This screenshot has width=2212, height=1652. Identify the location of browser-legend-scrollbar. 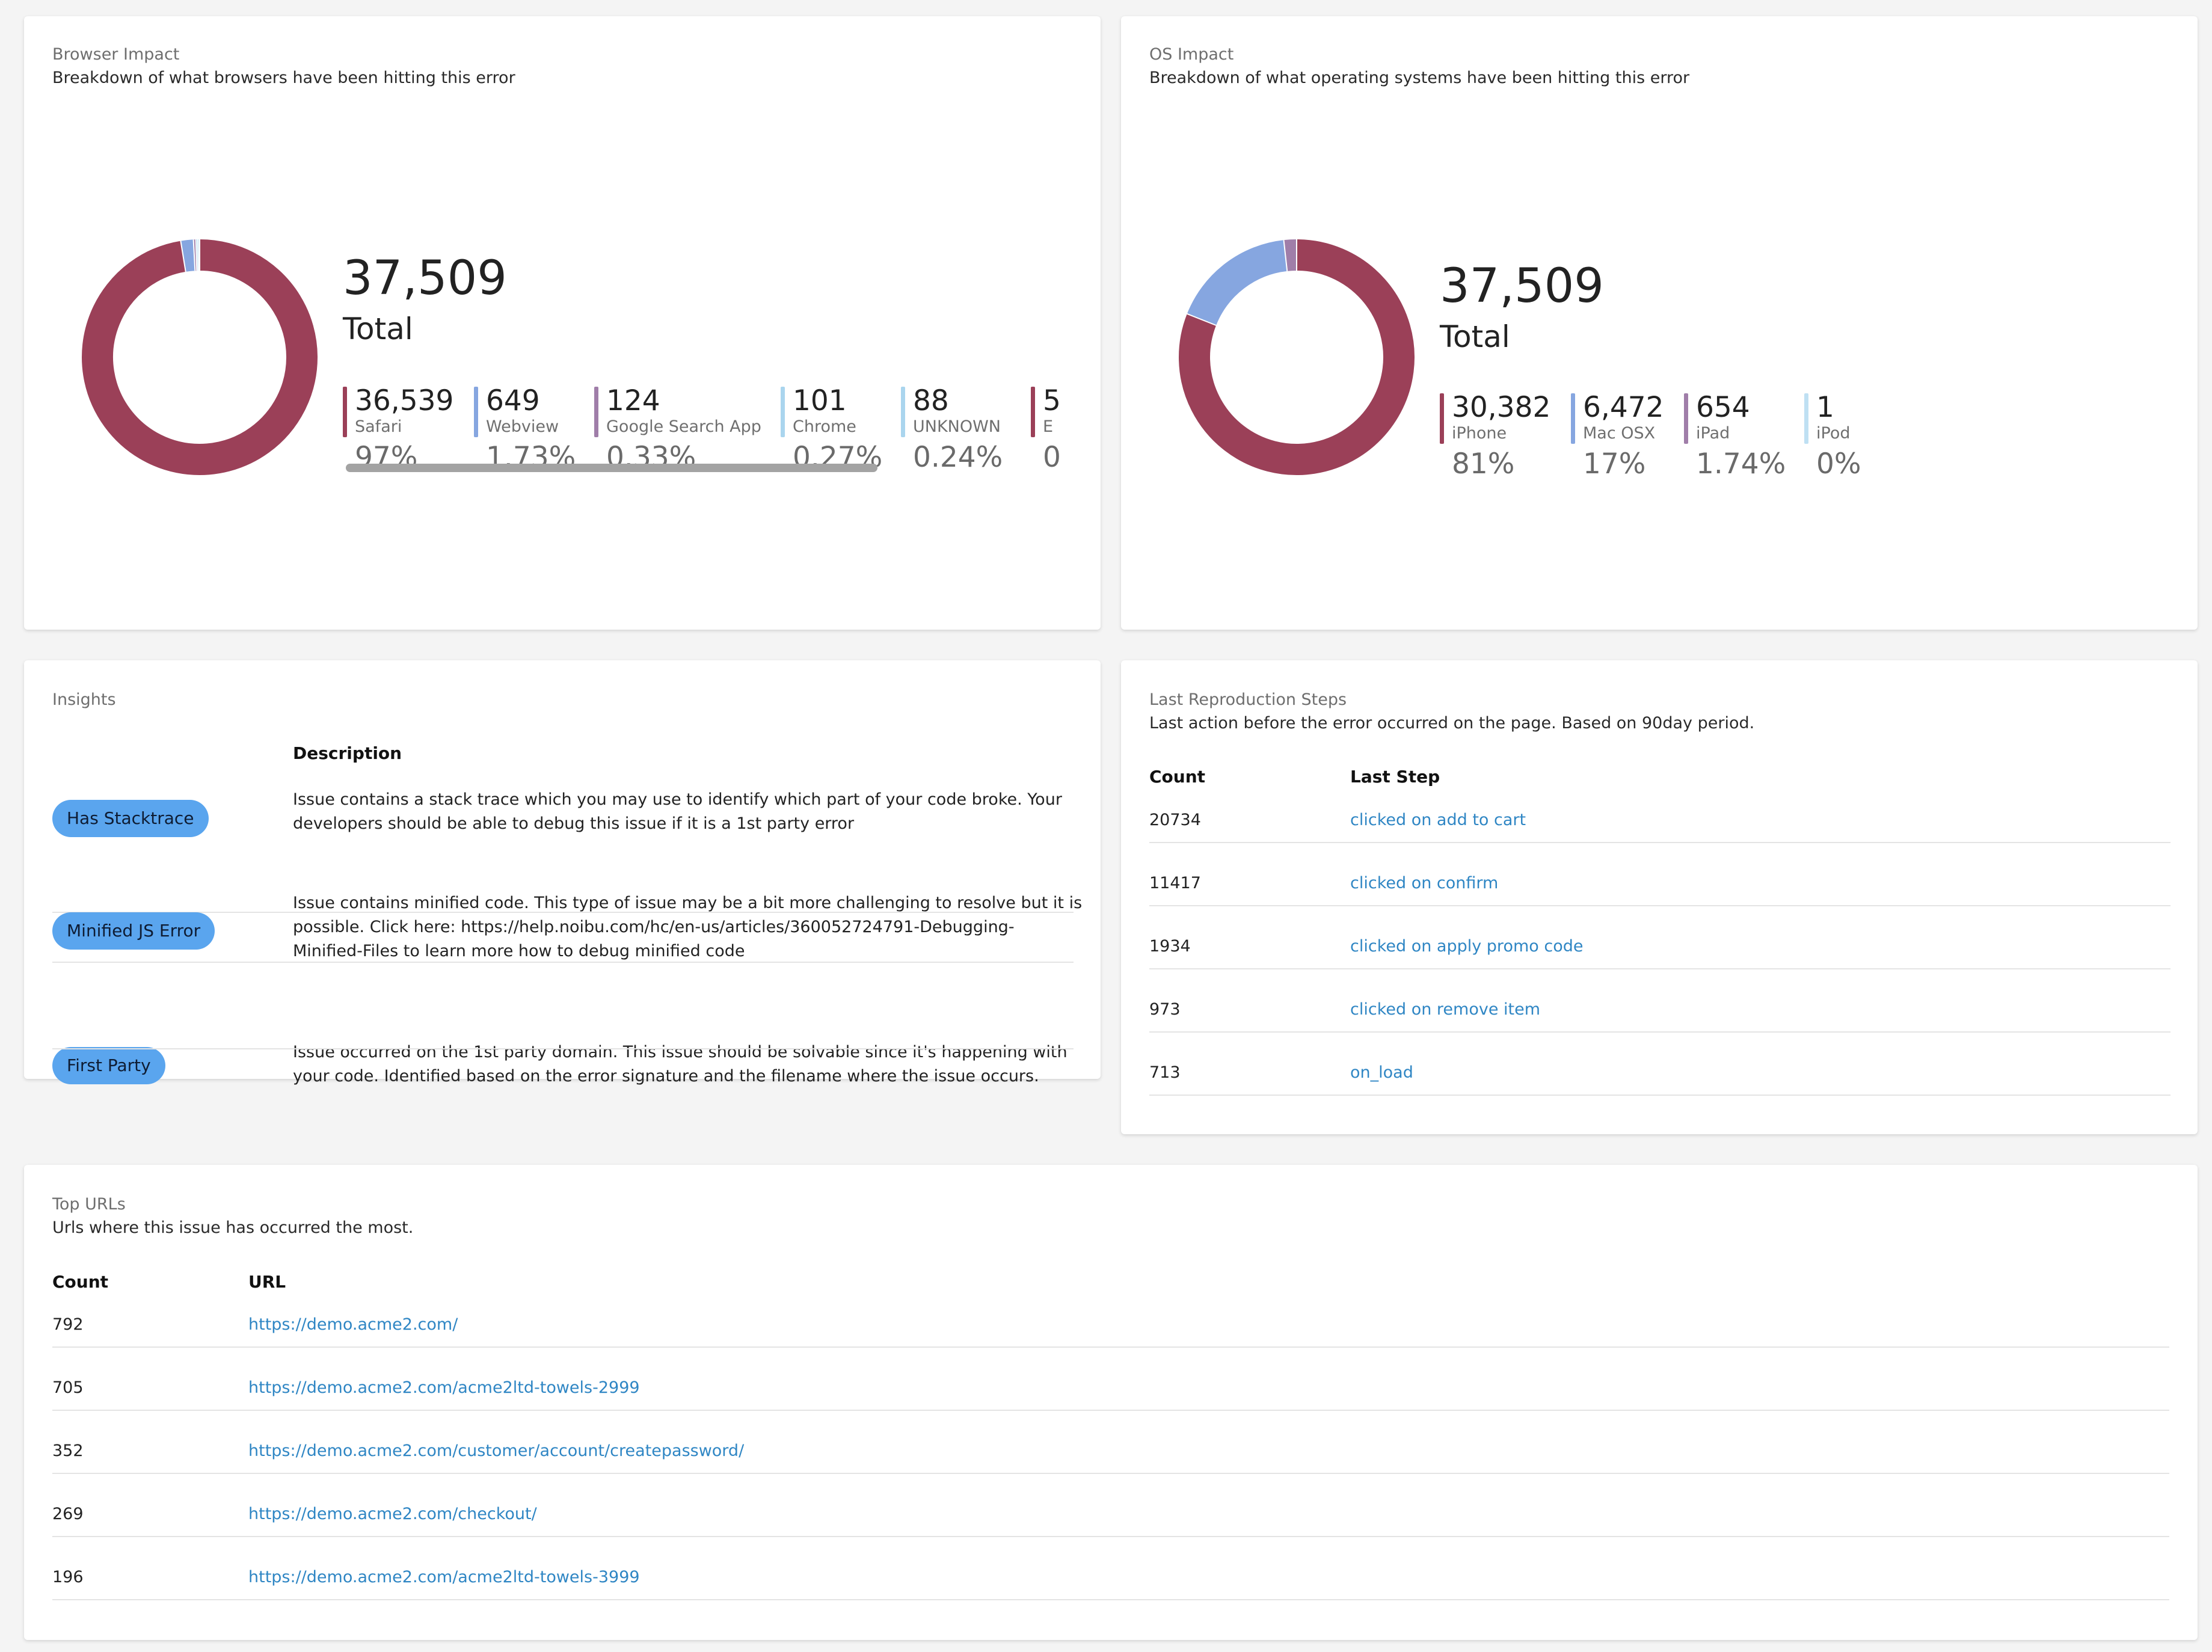
(611, 468).